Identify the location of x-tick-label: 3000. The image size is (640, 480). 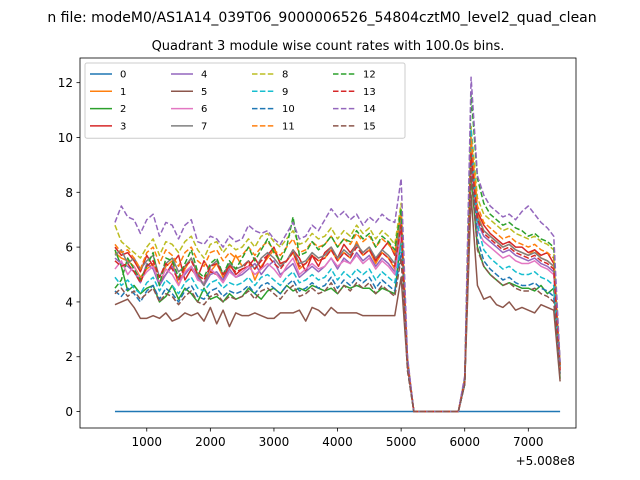
(274, 442).